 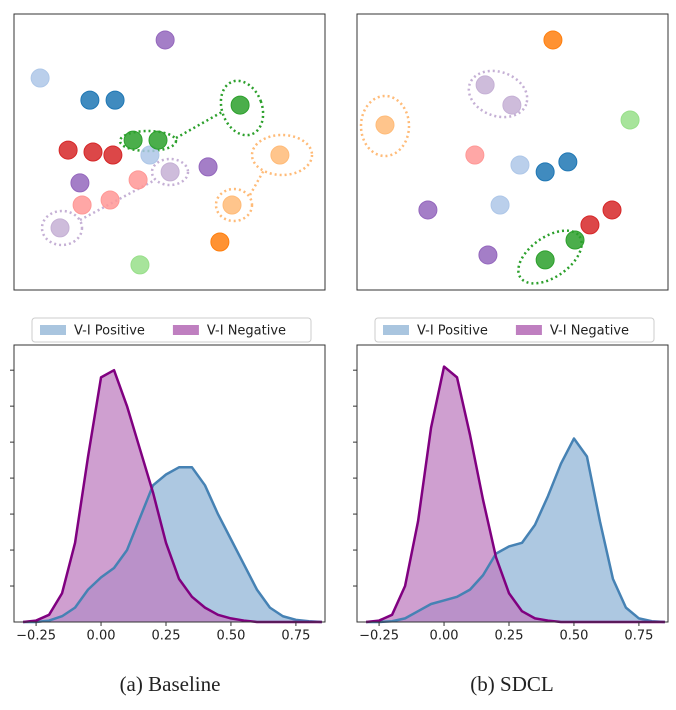 I want to click on caption: (a) Baseline, so click(x=170, y=684).